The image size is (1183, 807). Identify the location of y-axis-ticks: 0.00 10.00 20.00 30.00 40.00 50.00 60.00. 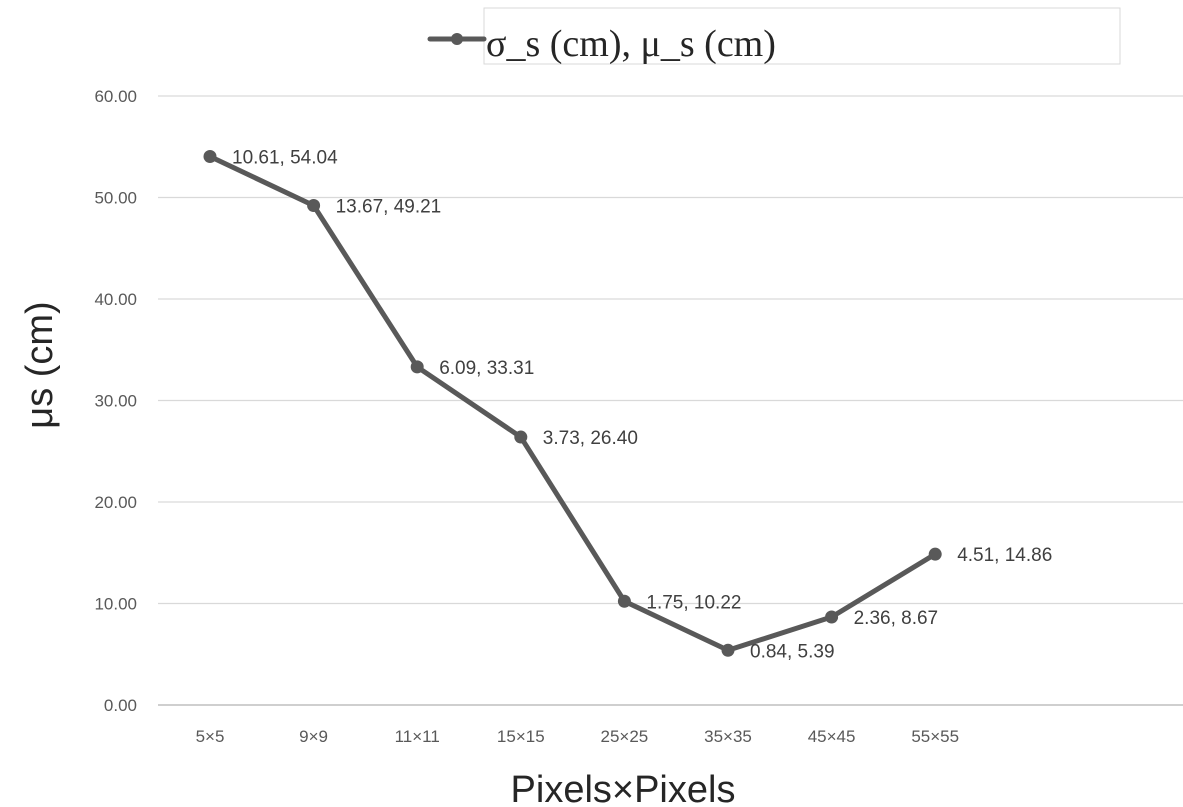
(115, 401).